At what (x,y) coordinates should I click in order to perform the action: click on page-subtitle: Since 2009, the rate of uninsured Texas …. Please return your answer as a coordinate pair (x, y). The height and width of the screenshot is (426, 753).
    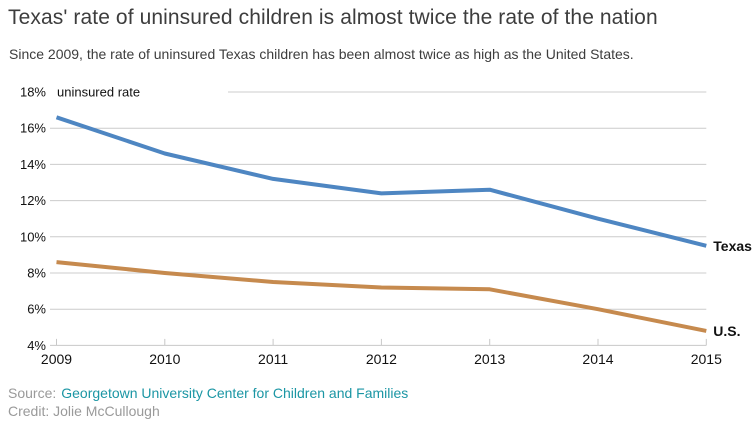
    Looking at the image, I should click on (321, 54).